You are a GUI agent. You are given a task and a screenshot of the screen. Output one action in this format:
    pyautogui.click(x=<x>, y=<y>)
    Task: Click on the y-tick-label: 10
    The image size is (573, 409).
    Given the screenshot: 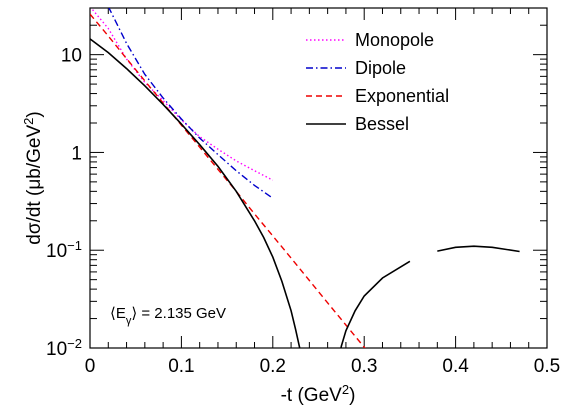 What is the action you would take?
    pyautogui.click(x=71, y=56)
    